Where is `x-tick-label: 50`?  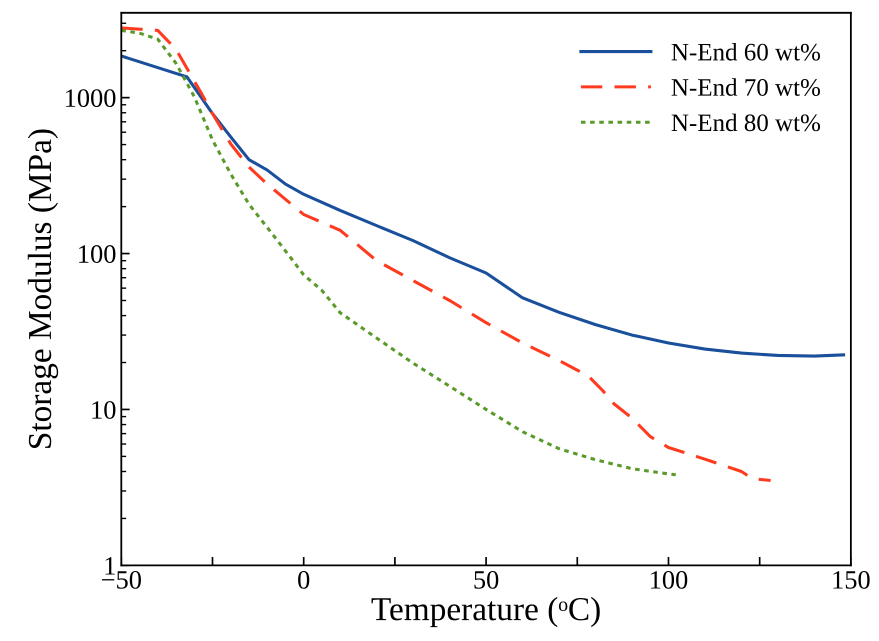
x-tick-label: 50 is located at coordinates (486, 579).